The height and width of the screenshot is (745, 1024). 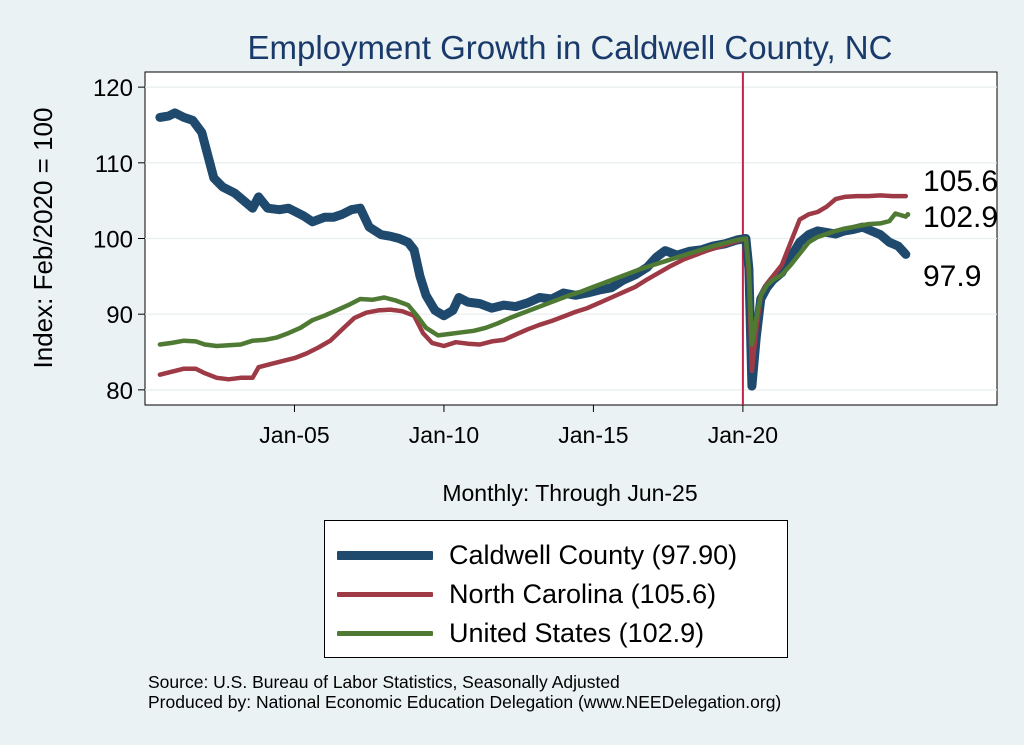 What do you see at coordinates (952, 276) in the screenshot?
I see `end-label-0: 97.9` at bounding box center [952, 276].